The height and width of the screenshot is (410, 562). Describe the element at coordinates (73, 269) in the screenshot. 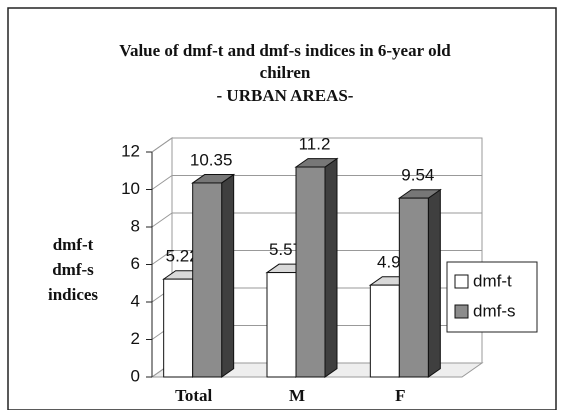

I see `y-axis-label: dmf-t dmf-s indices` at that location.